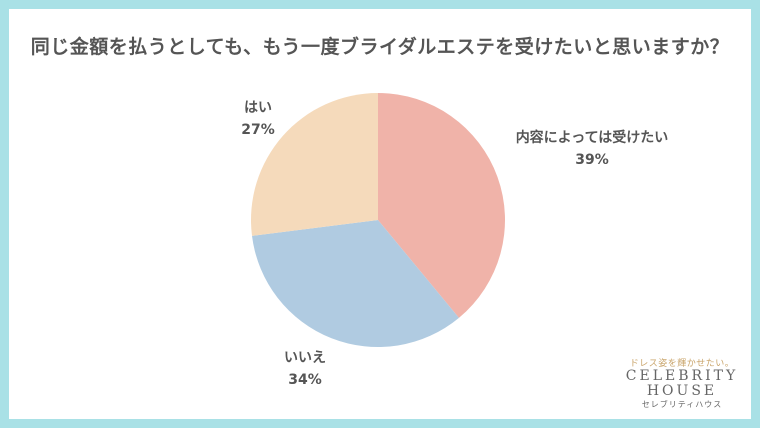 The image size is (760, 428). What do you see at coordinates (380, 47) in the screenshot?
I see `chart-title: 同じ金額を払うとしても、もう一度ブライダルエステを受けたいと思いますか？` at bounding box center [380, 47].